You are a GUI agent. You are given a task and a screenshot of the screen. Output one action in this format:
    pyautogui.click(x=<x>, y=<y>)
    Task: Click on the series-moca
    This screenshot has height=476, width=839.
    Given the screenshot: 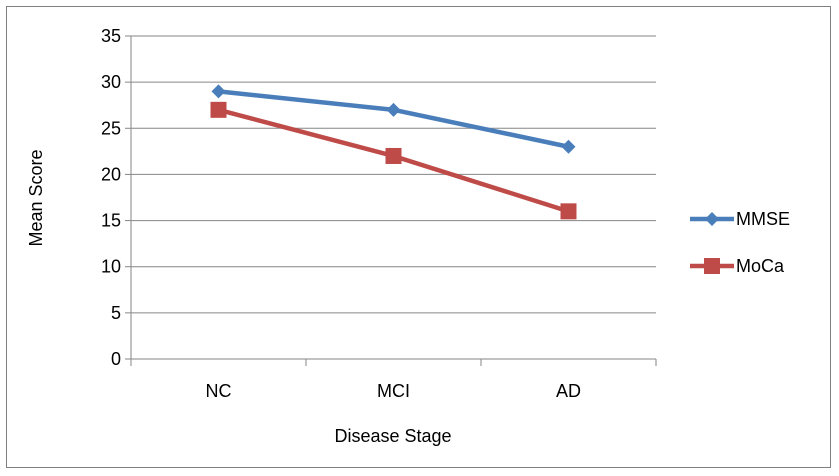 What is the action you would take?
    pyautogui.click(x=393, y=160)
    